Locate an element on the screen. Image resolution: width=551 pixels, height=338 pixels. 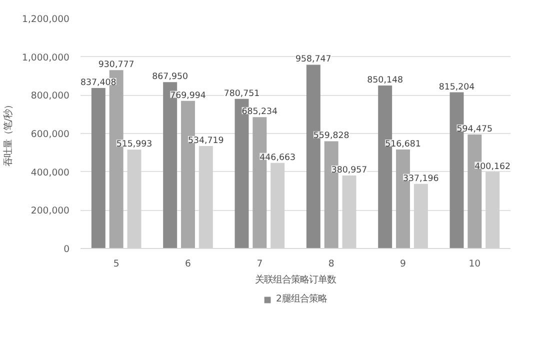
x-tick-label: 9 is located at coordinates (403, 264).